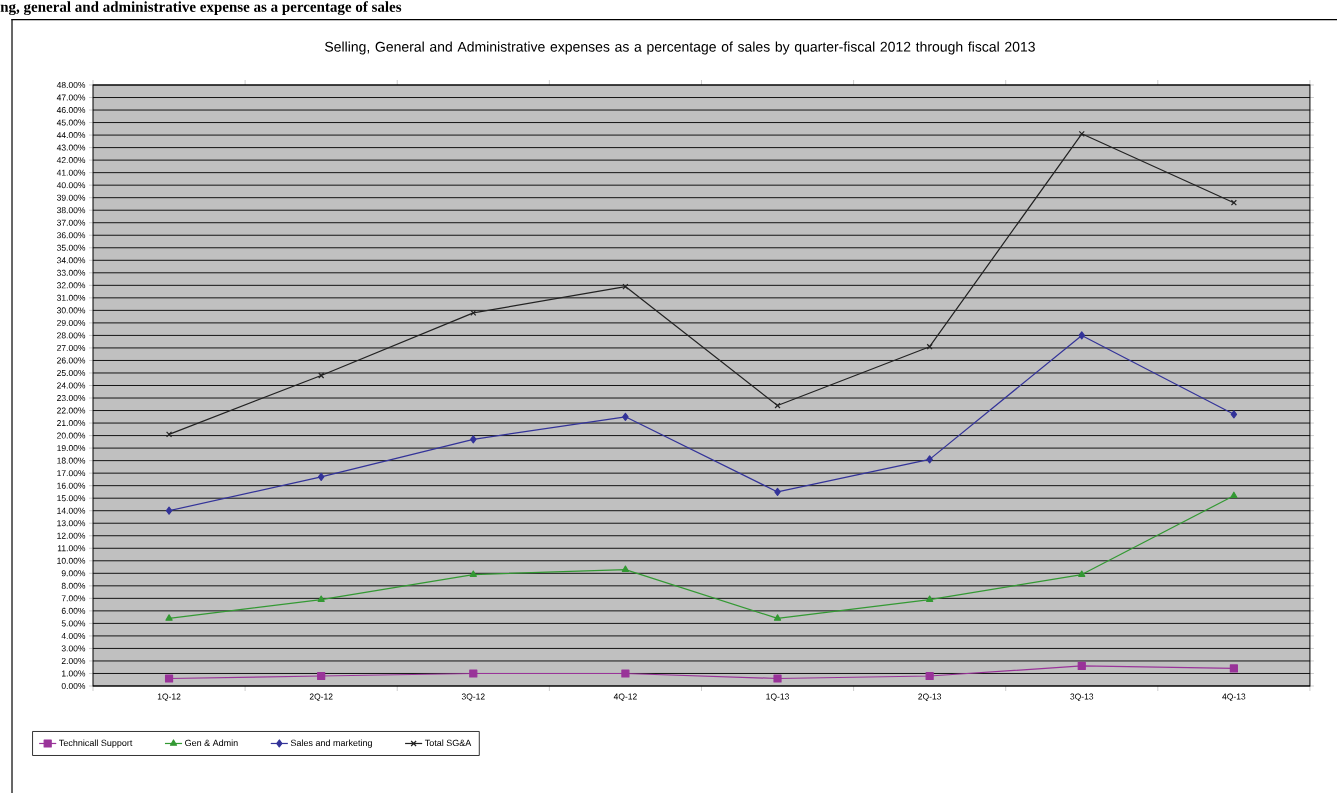 This screenshot has width=1337, height=793. Describe the element at coordinates (71, 222) in the screenshot. I see `y-tick-label: 37.00%` at that location.